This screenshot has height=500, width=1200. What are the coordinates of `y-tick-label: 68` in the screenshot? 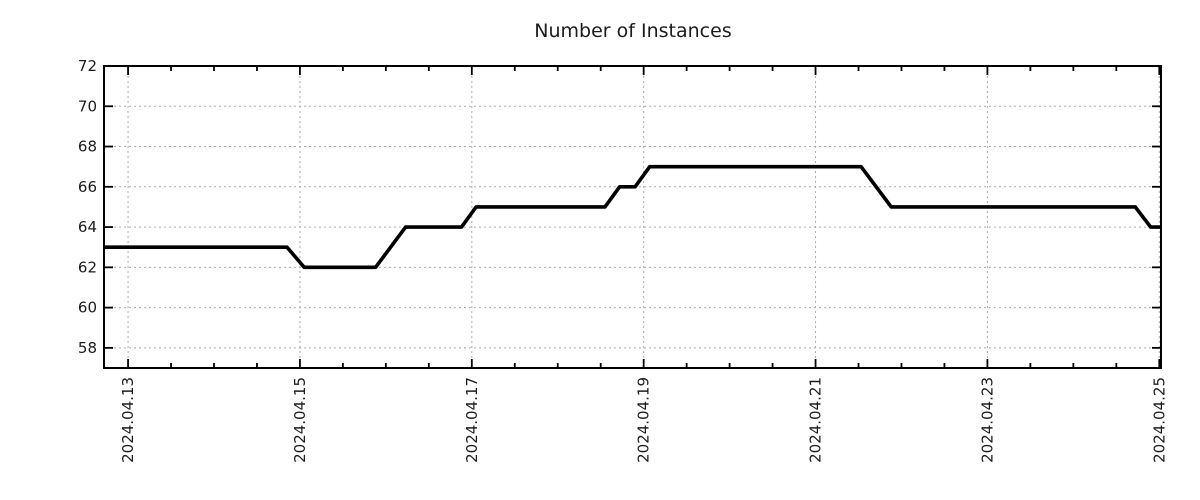 It's located at (87, 147).